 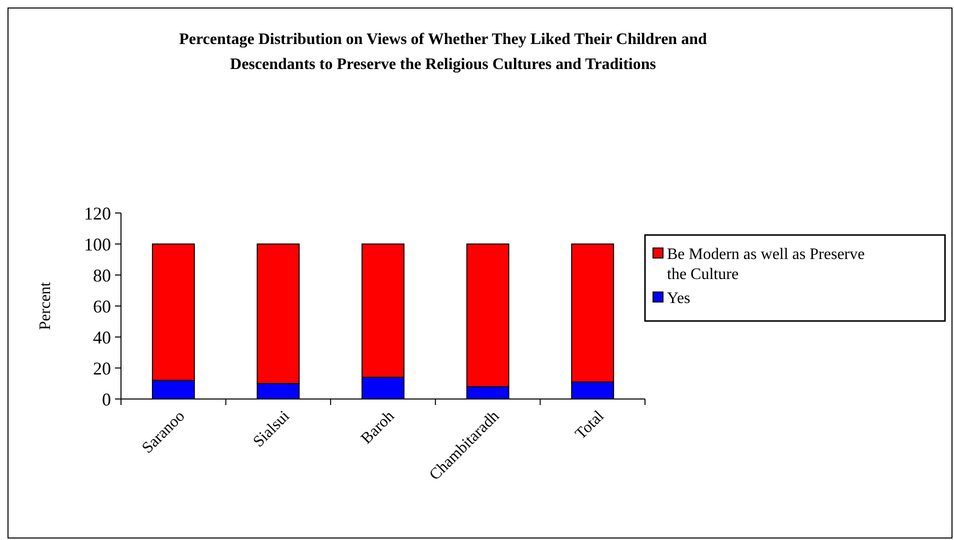 I want to click on y-tick-label: 20, so click(x=102, y=368).